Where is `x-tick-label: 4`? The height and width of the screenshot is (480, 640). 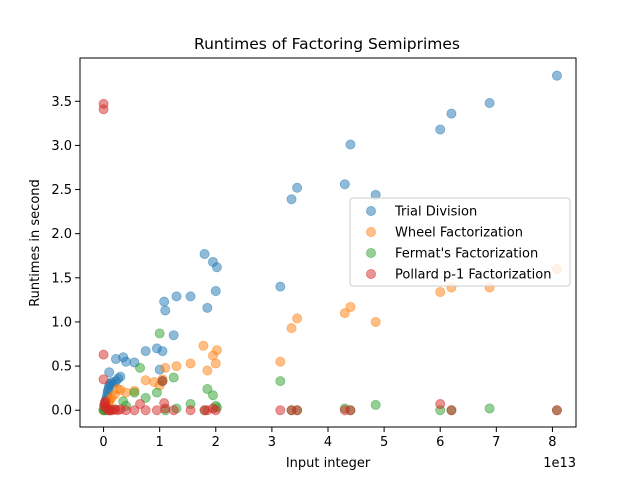
x-tick-label: 4 is located at coordinates (328, 442).